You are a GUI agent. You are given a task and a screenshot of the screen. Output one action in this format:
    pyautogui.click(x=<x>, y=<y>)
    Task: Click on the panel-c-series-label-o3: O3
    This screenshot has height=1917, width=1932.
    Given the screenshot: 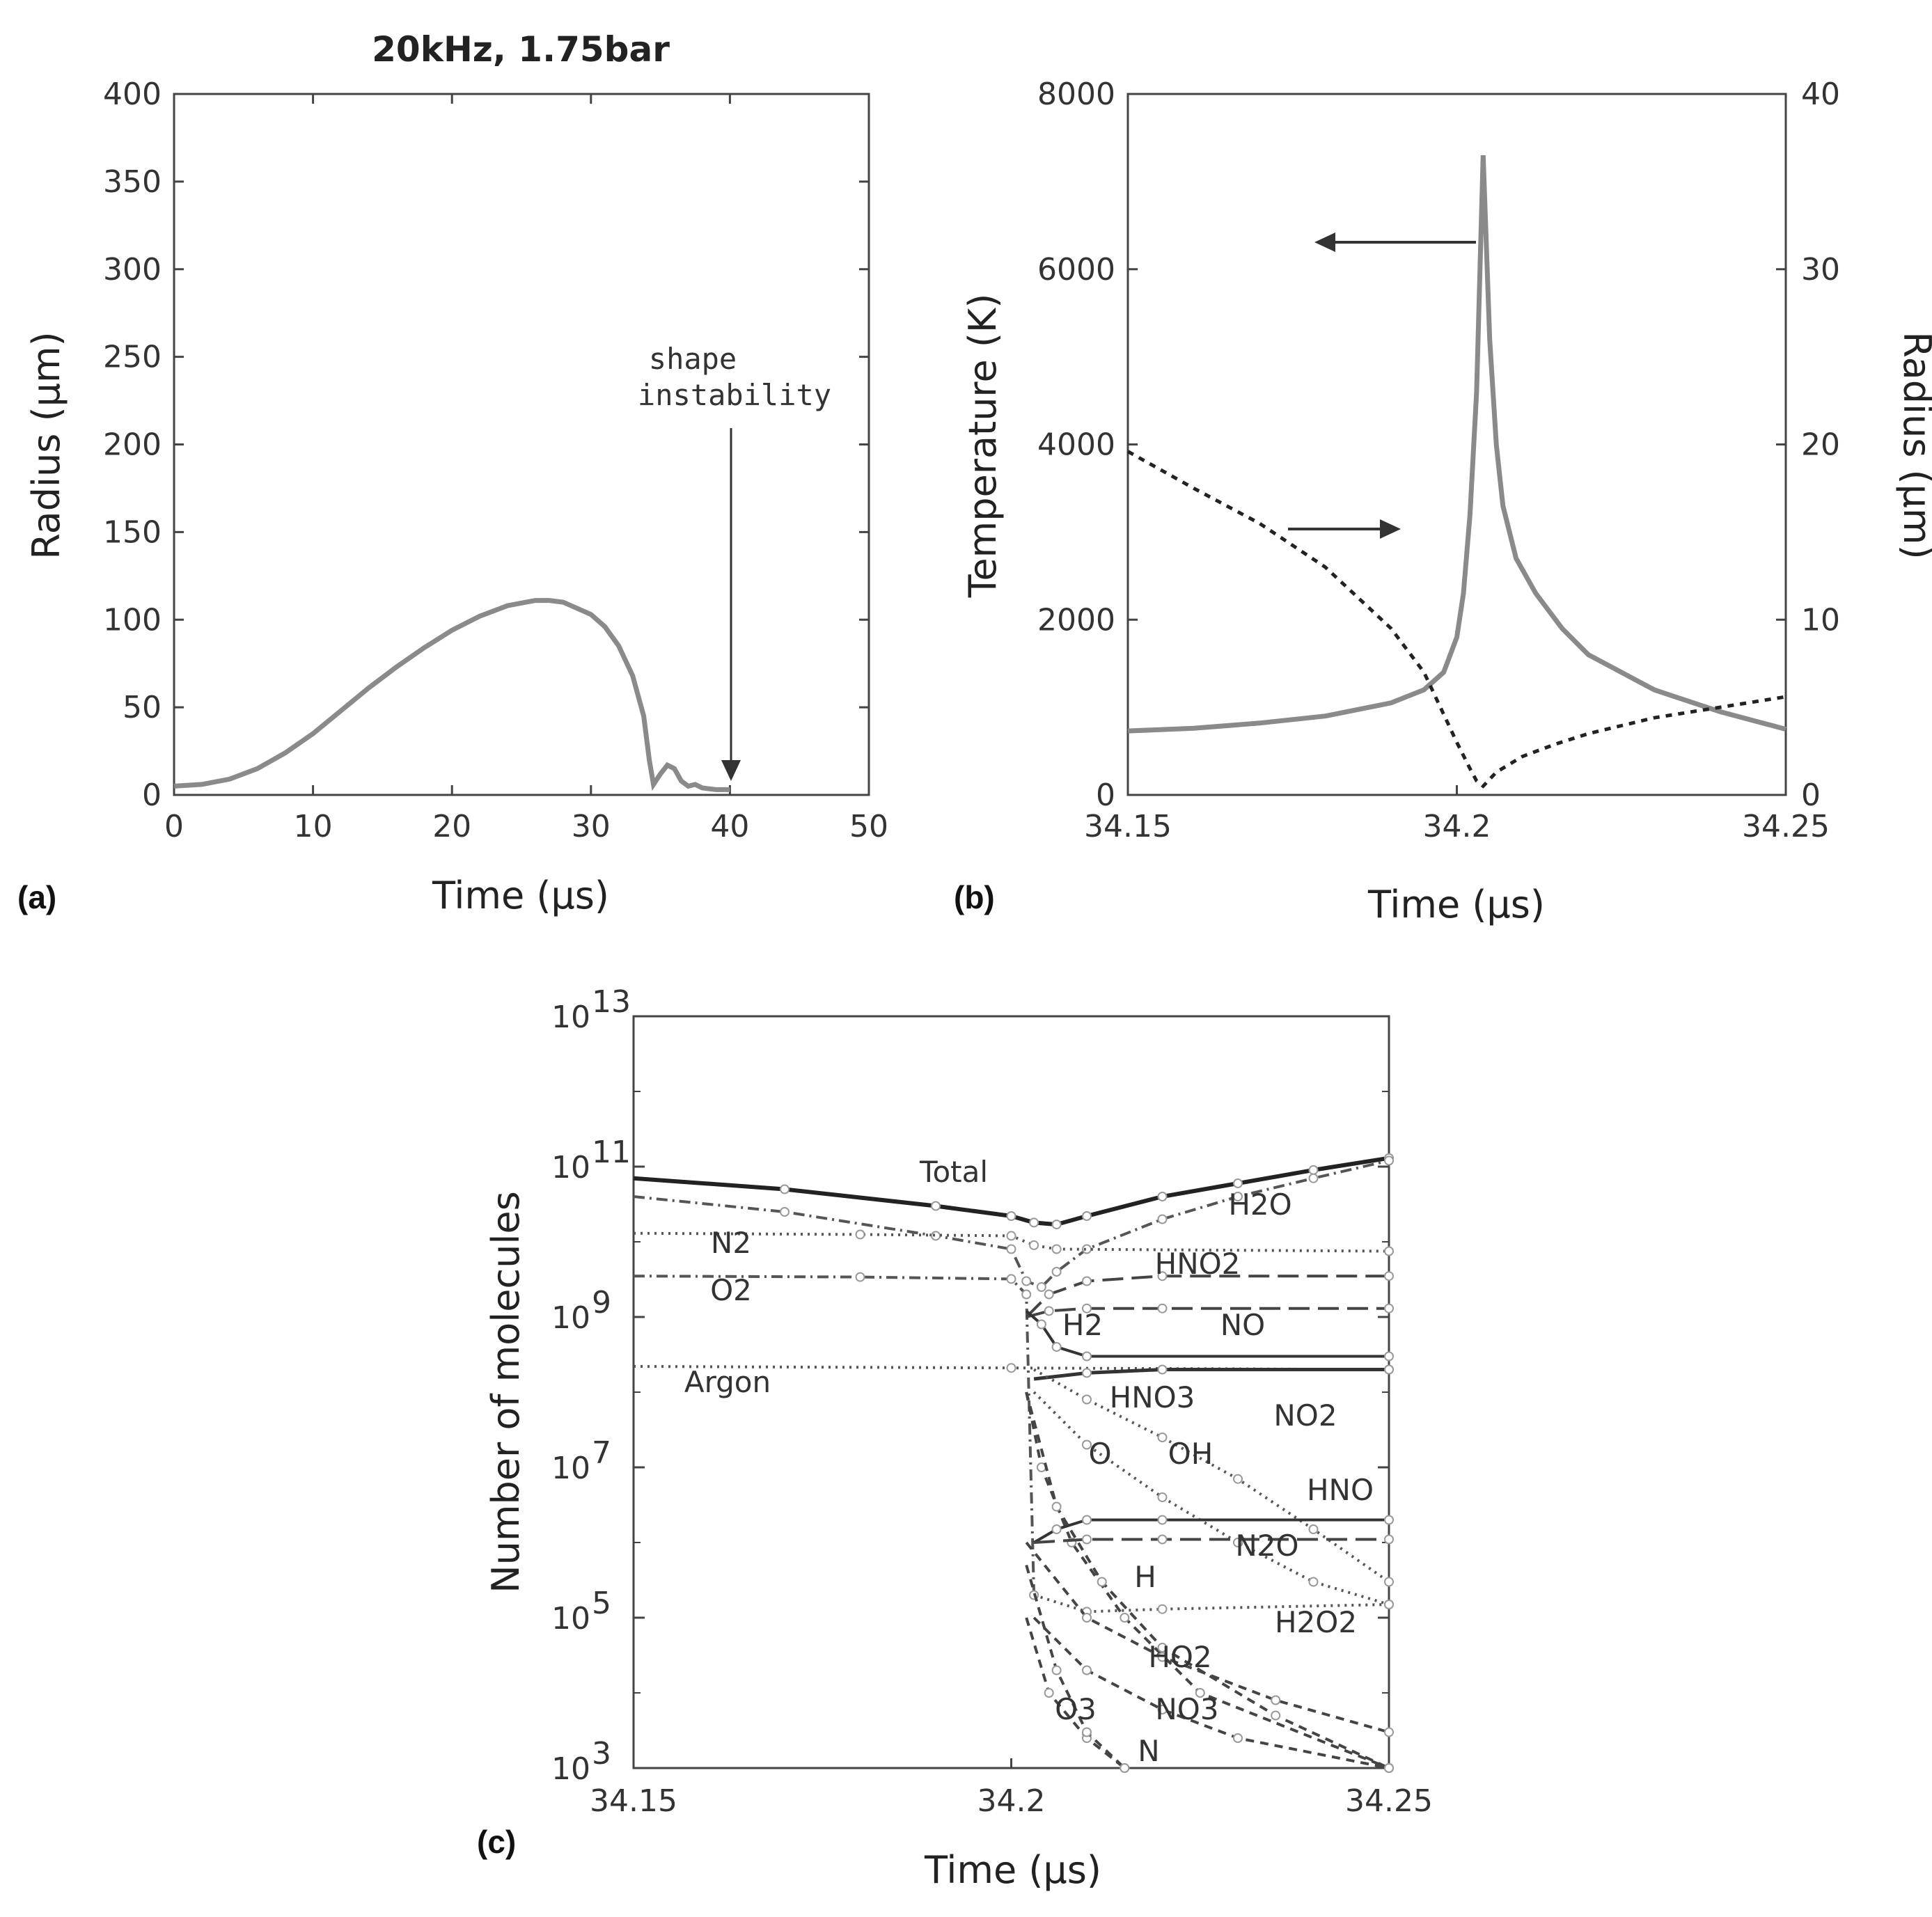 What is the action you would take?
    pyautogui.click(x=1076, y=1709)
    